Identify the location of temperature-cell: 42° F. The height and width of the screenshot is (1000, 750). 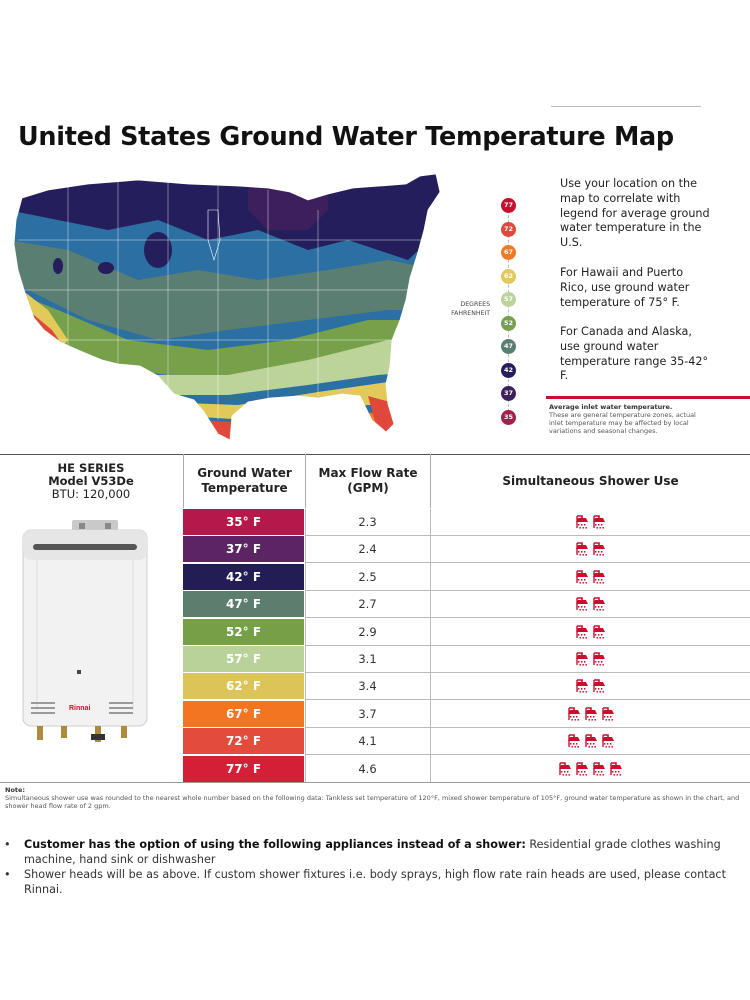
(243, 576).